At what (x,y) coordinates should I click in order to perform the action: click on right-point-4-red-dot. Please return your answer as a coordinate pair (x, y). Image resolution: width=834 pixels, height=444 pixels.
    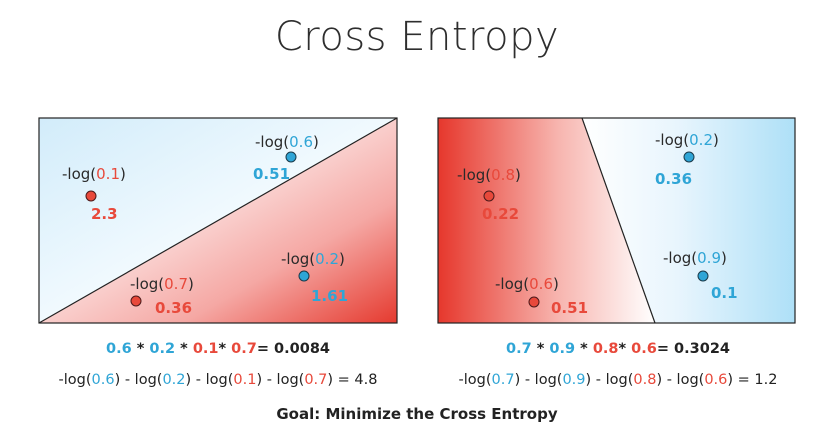
    Looking at the image, I should click on (534, 302).